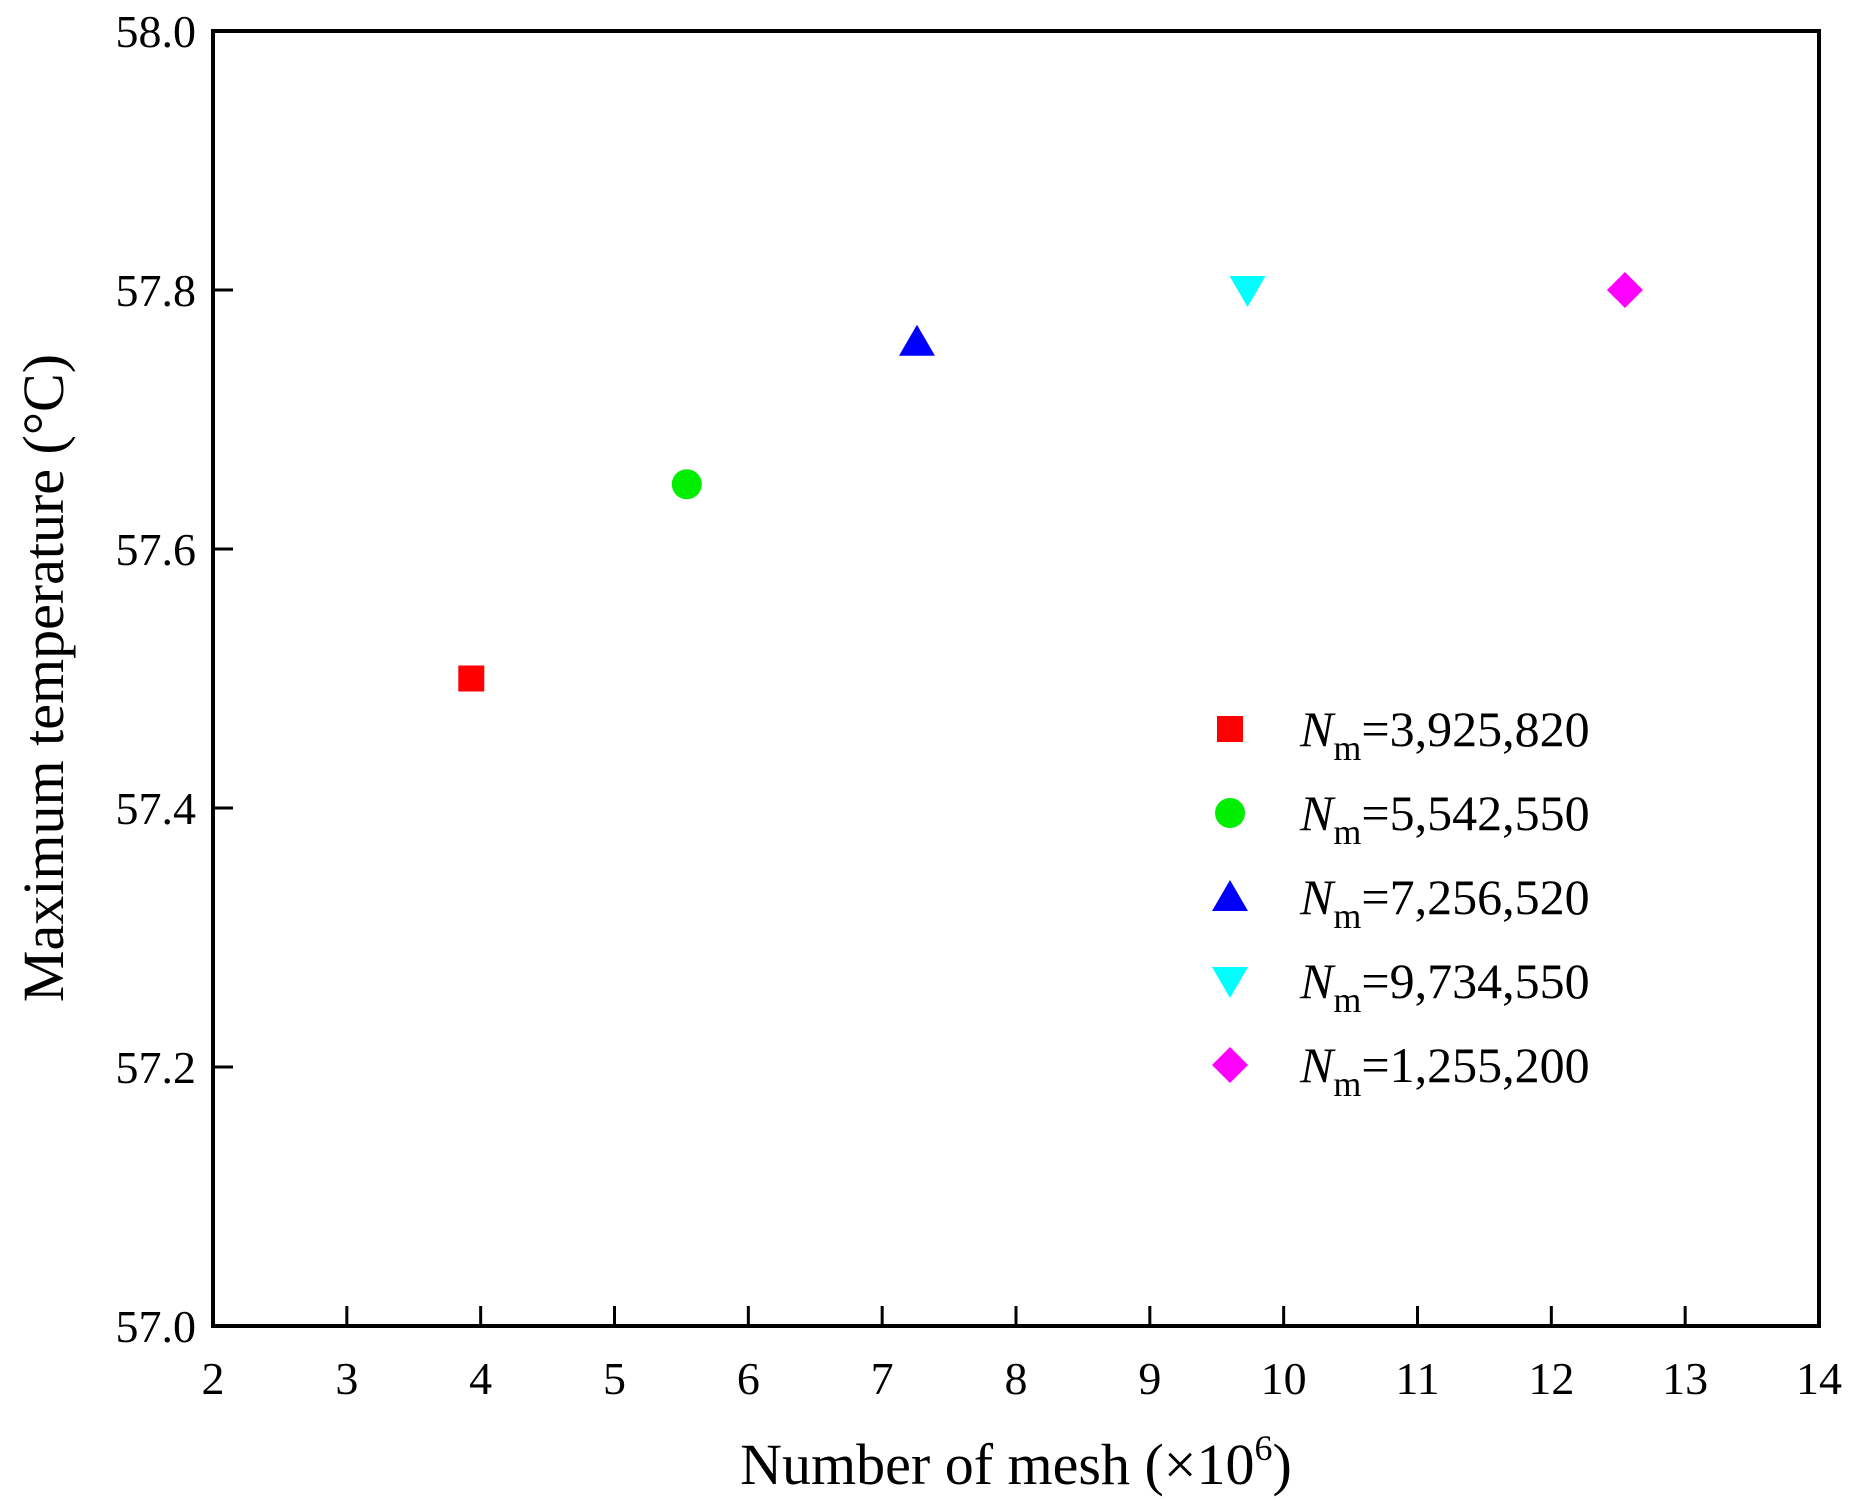  What do you see at coordinates (156, 1067) in the screenshot?
I see `y-tick-label: 57.2` at bounding box center [156, 1067].